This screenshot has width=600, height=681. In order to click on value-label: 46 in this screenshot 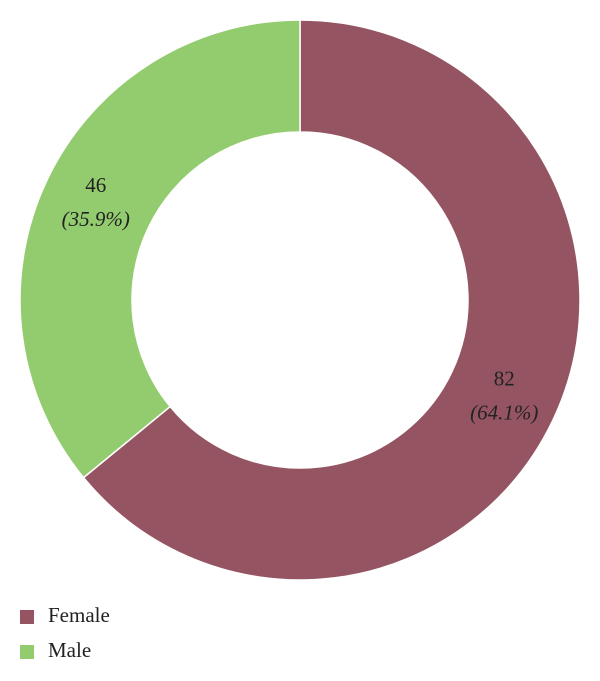, I will do `click(95, 185)`.